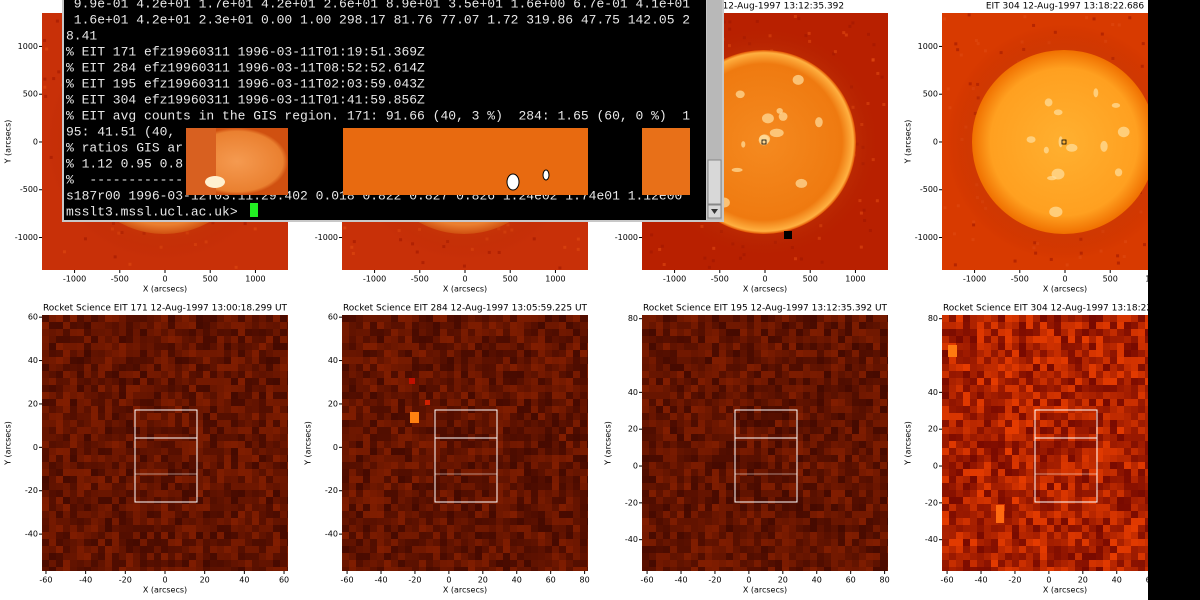  What do you see at coordinates (35, 447) in the screenshot?
I see `y-tick-label: 0` at bounding box center [35, 447].